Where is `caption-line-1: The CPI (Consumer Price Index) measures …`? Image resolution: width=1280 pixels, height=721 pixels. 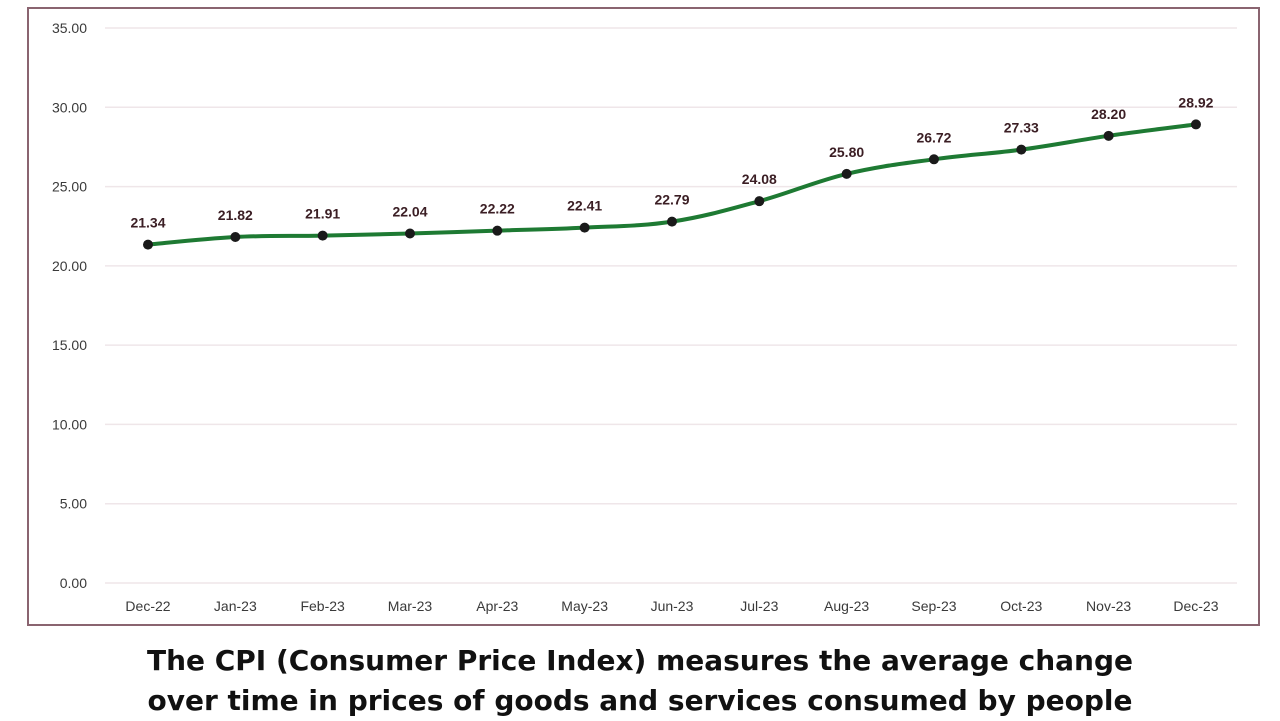
caption-line-1: The CPI (Consumer Price Index) measures … is located at coordinates (640, 660).